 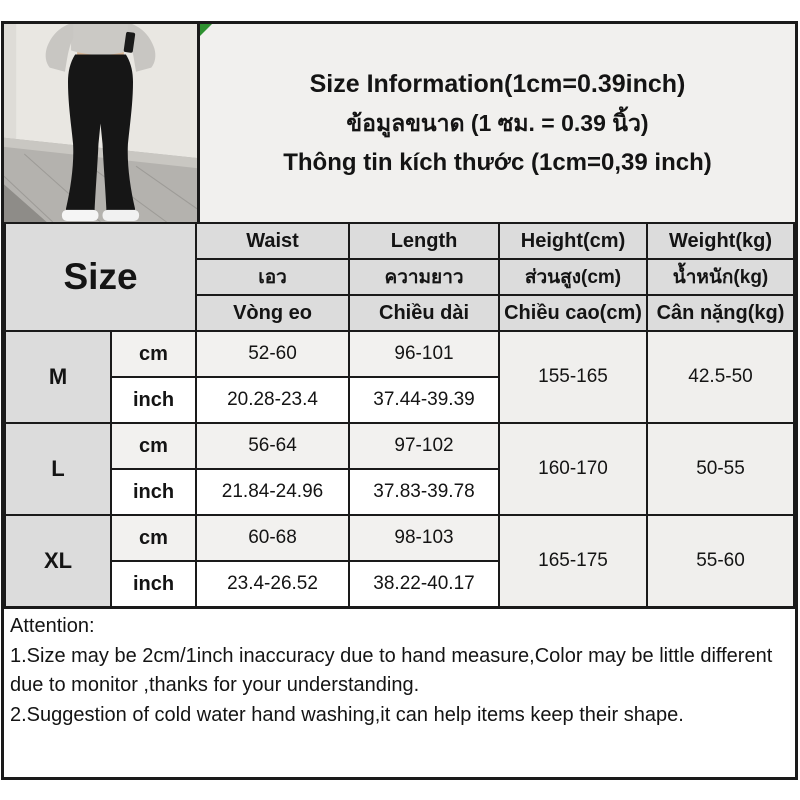 What do you see at coordinates (273, 313) in the screenshot?
I see `header-waist-vi: Vòng eo` at bounding box center [273, 313].